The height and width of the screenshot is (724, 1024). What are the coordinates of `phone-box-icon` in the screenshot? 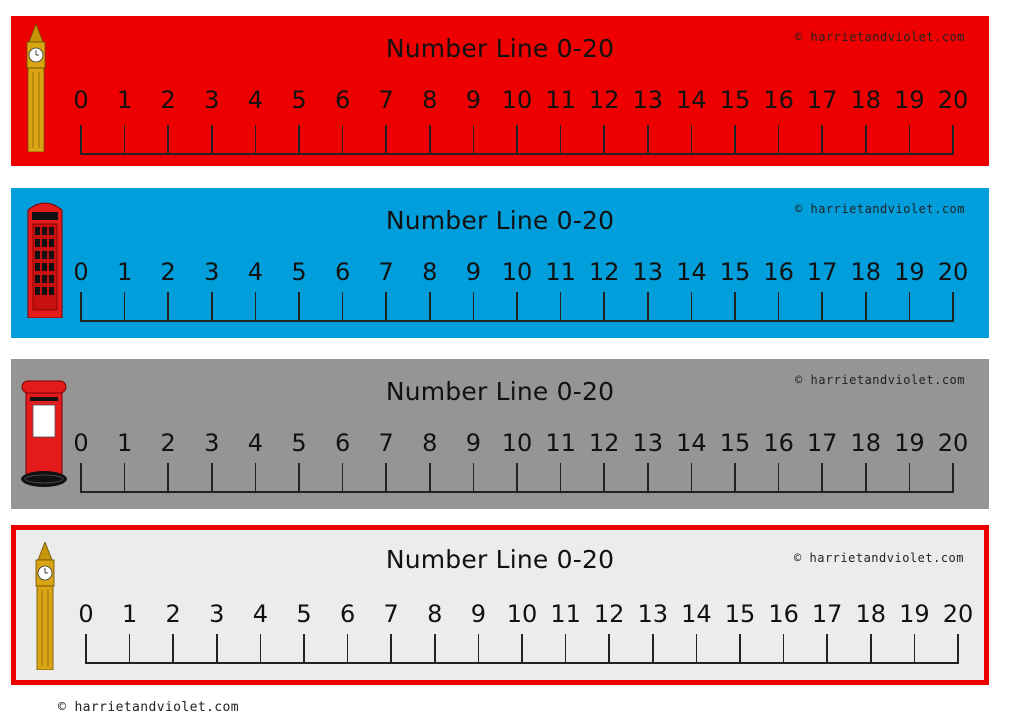 It's located at (45, 260).